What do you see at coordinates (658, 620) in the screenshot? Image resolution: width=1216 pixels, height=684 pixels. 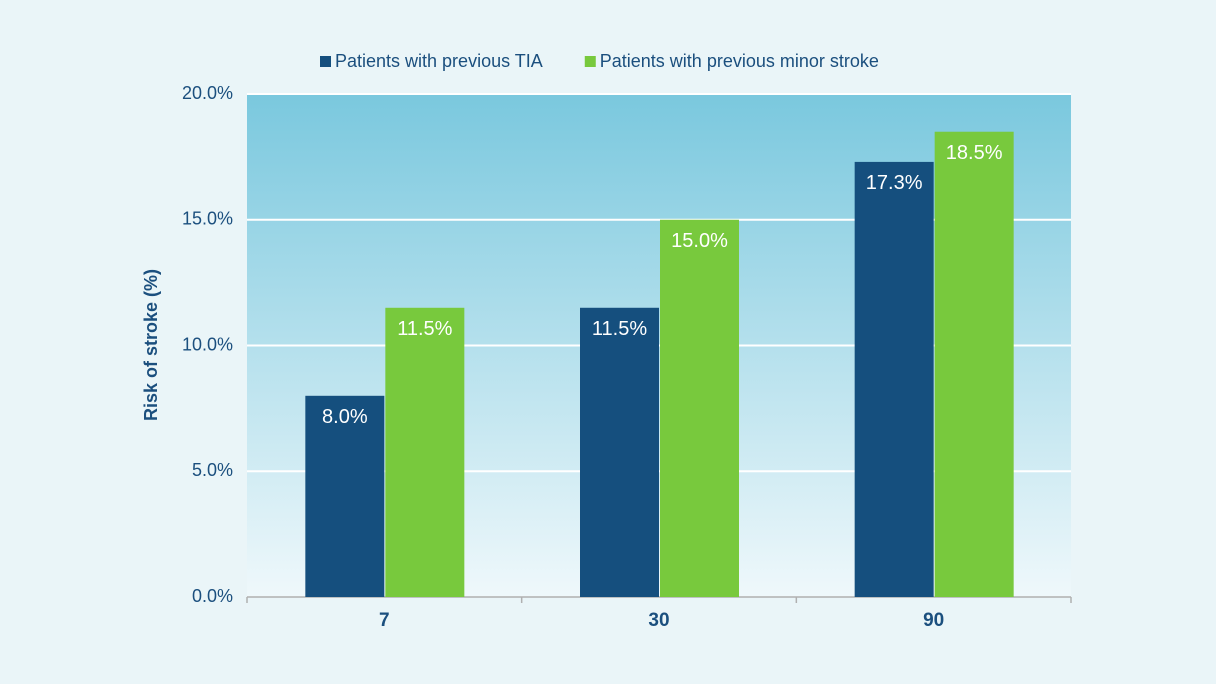 I see `x-tick-label: 30` at bounding box center [658, 620].